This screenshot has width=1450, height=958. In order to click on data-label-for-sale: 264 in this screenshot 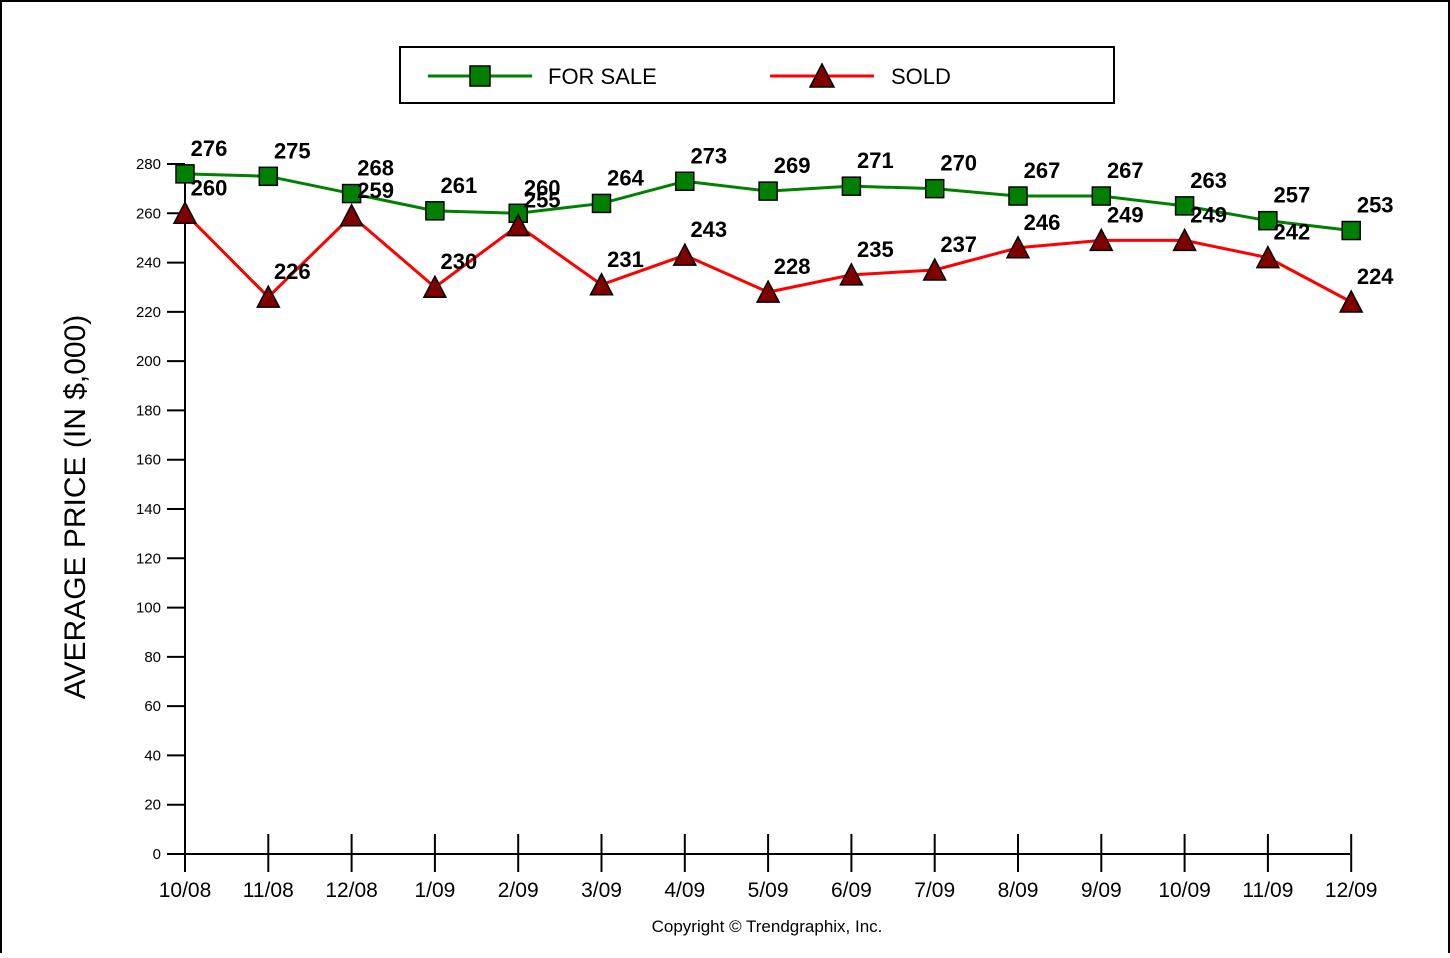, I will do `click(625, 177)`.